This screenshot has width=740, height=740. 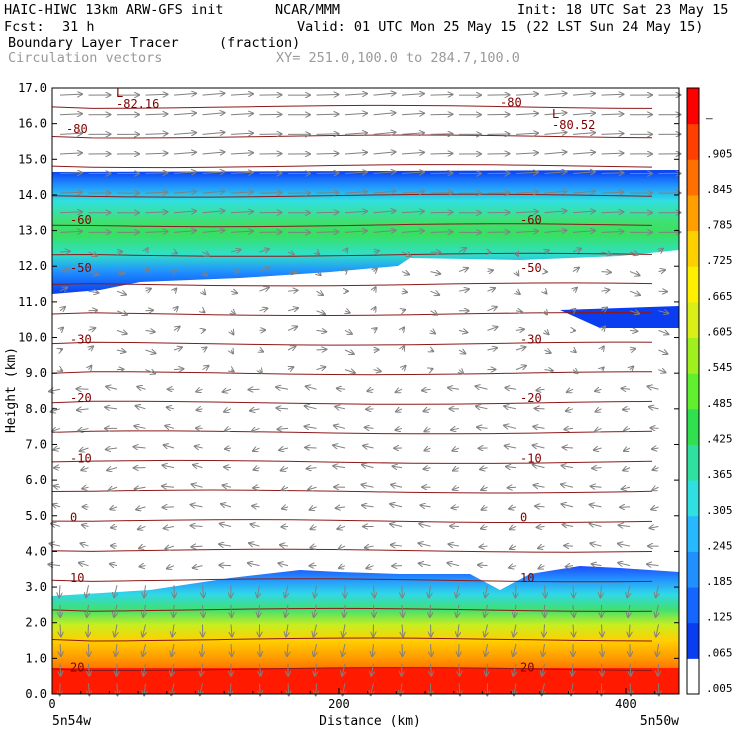 I want to click on x-left-end-label: 5n54w, so click(x=71, y=721).